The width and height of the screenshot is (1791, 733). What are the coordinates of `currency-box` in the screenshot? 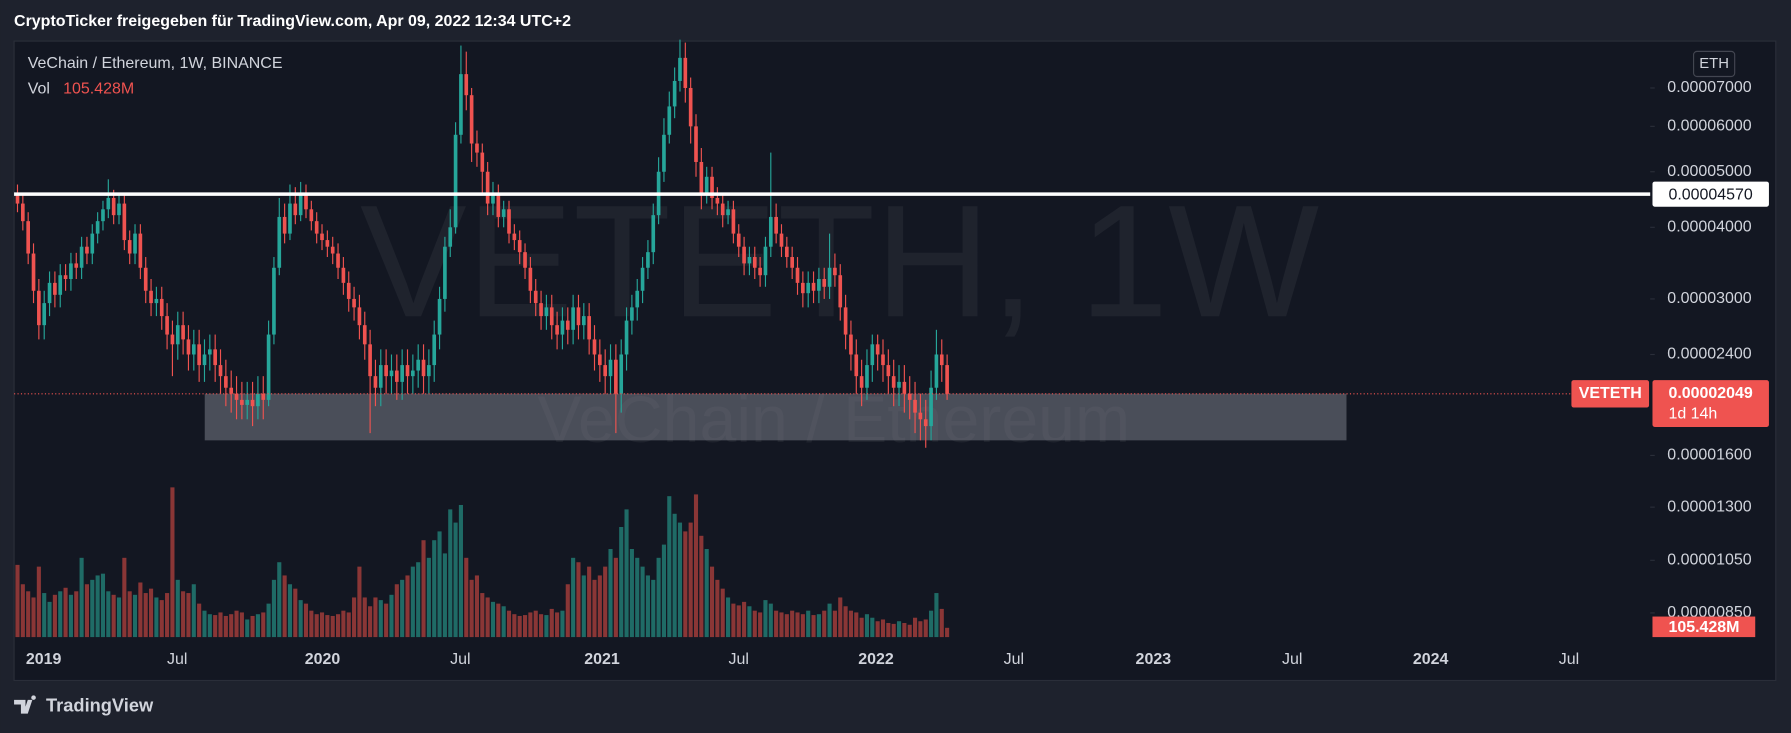 It's located at (1714, 64).